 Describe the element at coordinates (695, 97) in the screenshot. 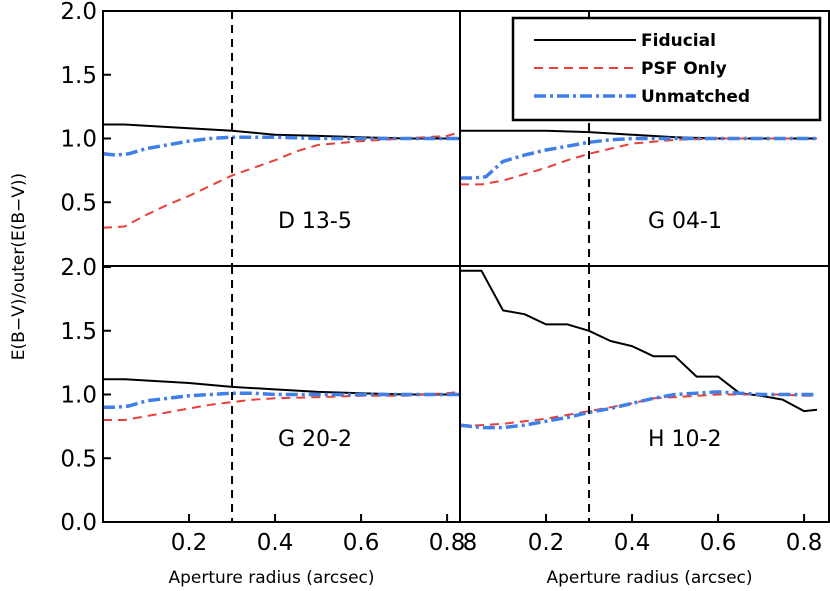

I see `legend-label: Unmatched` at that location.